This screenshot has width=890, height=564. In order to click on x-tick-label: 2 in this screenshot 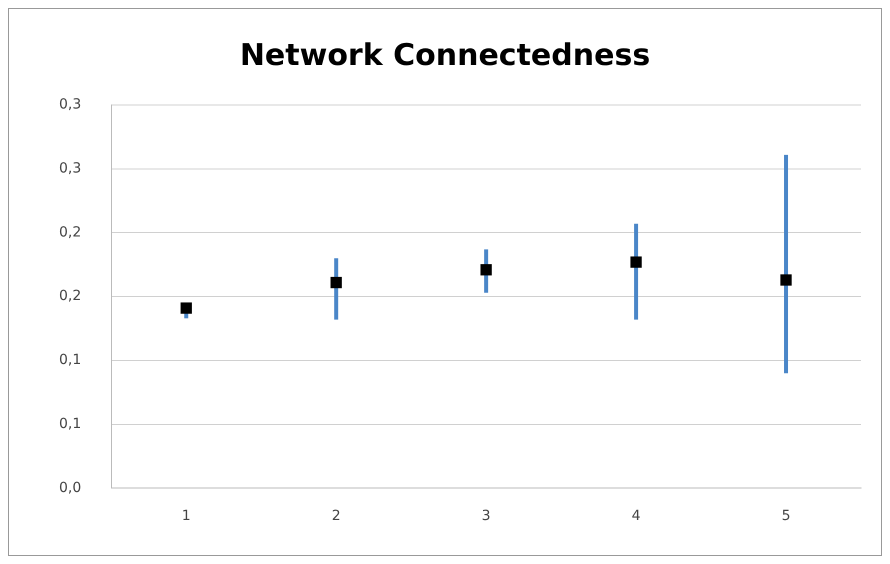, I will do `click(336, 516)`.